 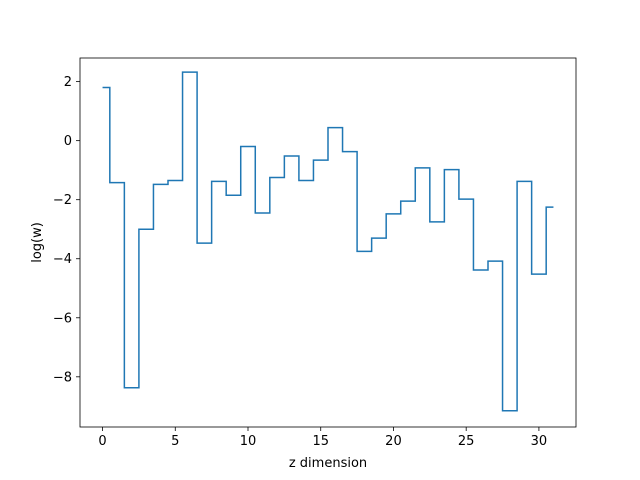 What do you see at coordinates (466, 441) in the screenshot?
I see `x-tick-label: 25` at bounding box center [466, 441].